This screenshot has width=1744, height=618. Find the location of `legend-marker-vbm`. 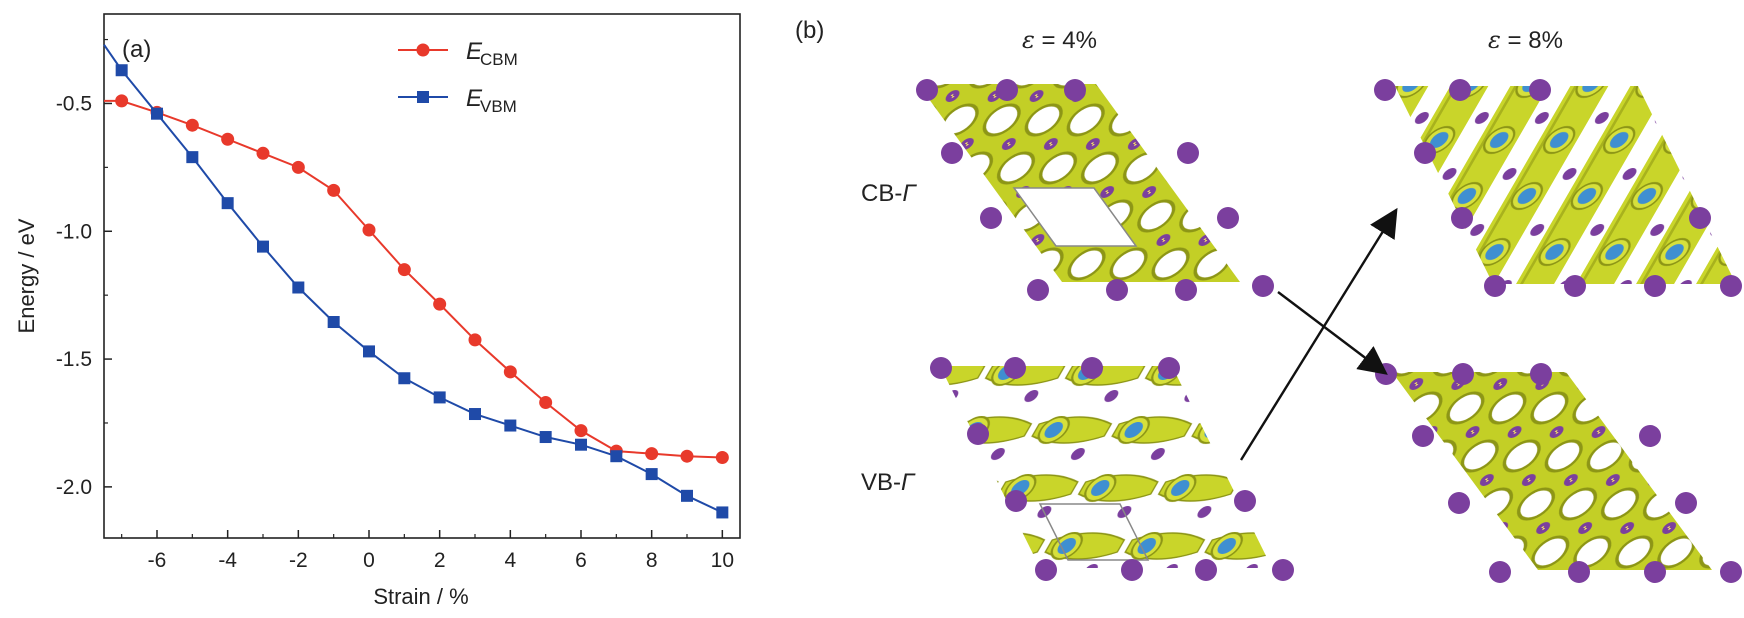

legend-marker-vbm is located at coordinates (423, 97).